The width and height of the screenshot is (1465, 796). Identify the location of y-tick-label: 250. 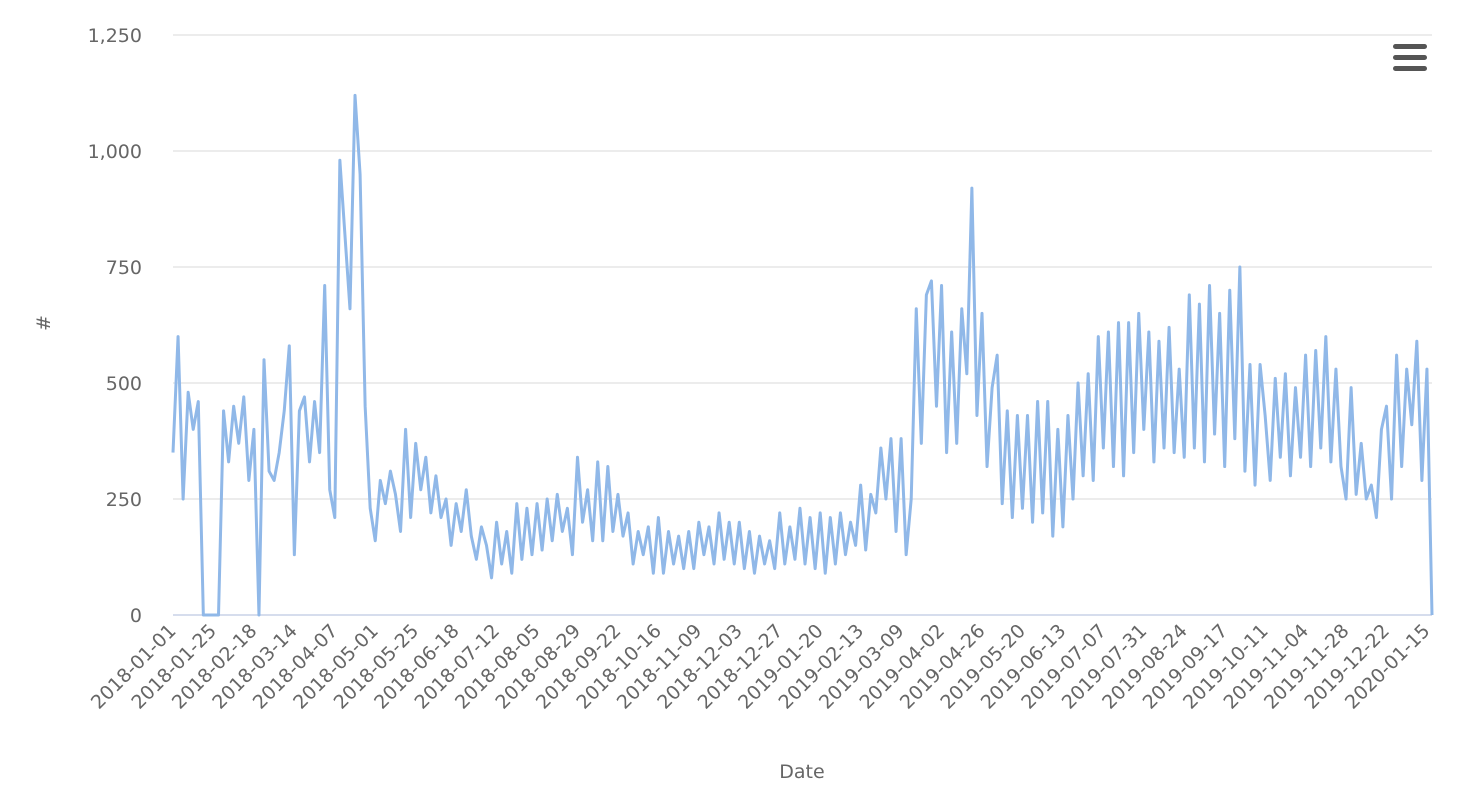
(124, 500).